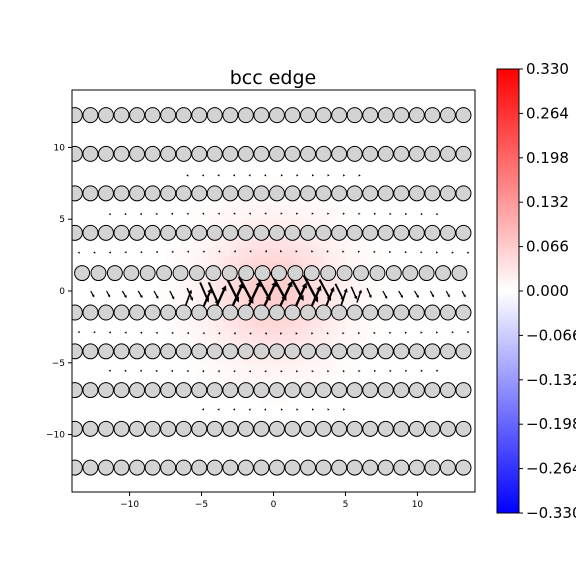 This screenshot has height=576, width=576. I want to click on colorbar-tick-label: 0.066, so click(547, 247).